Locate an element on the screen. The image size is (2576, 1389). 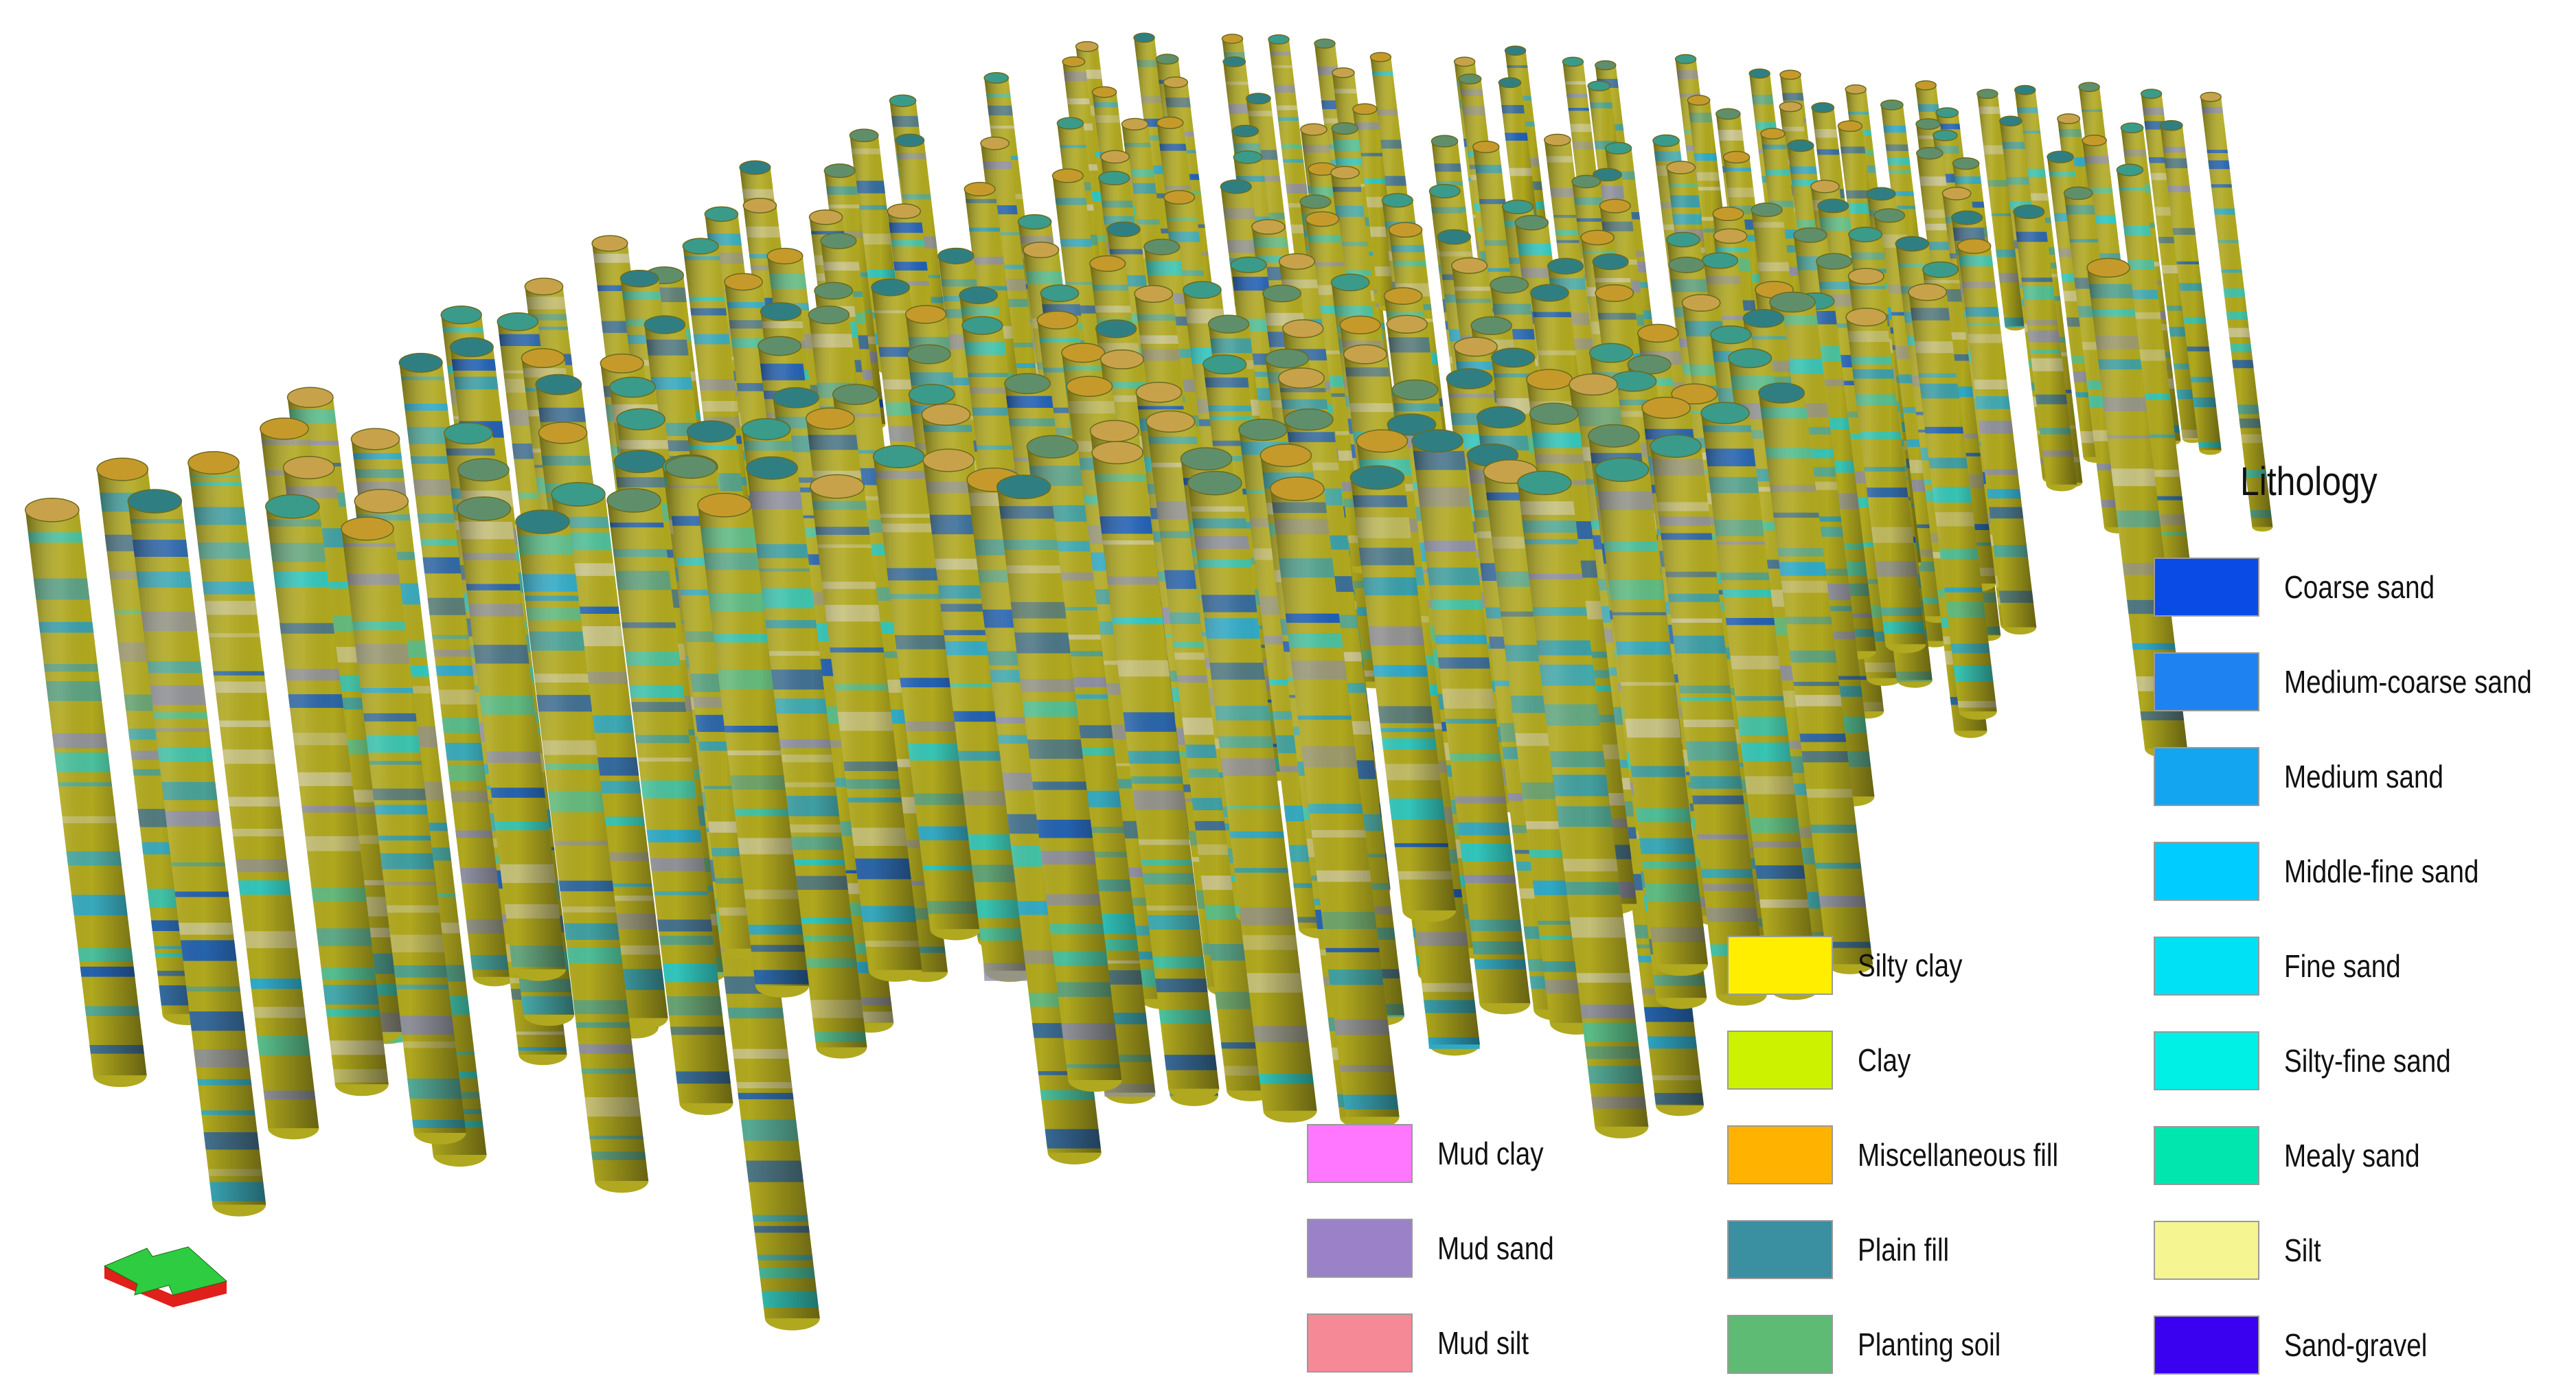
legend-swatch-planting-soil is located at coordinates (1780, 1345).